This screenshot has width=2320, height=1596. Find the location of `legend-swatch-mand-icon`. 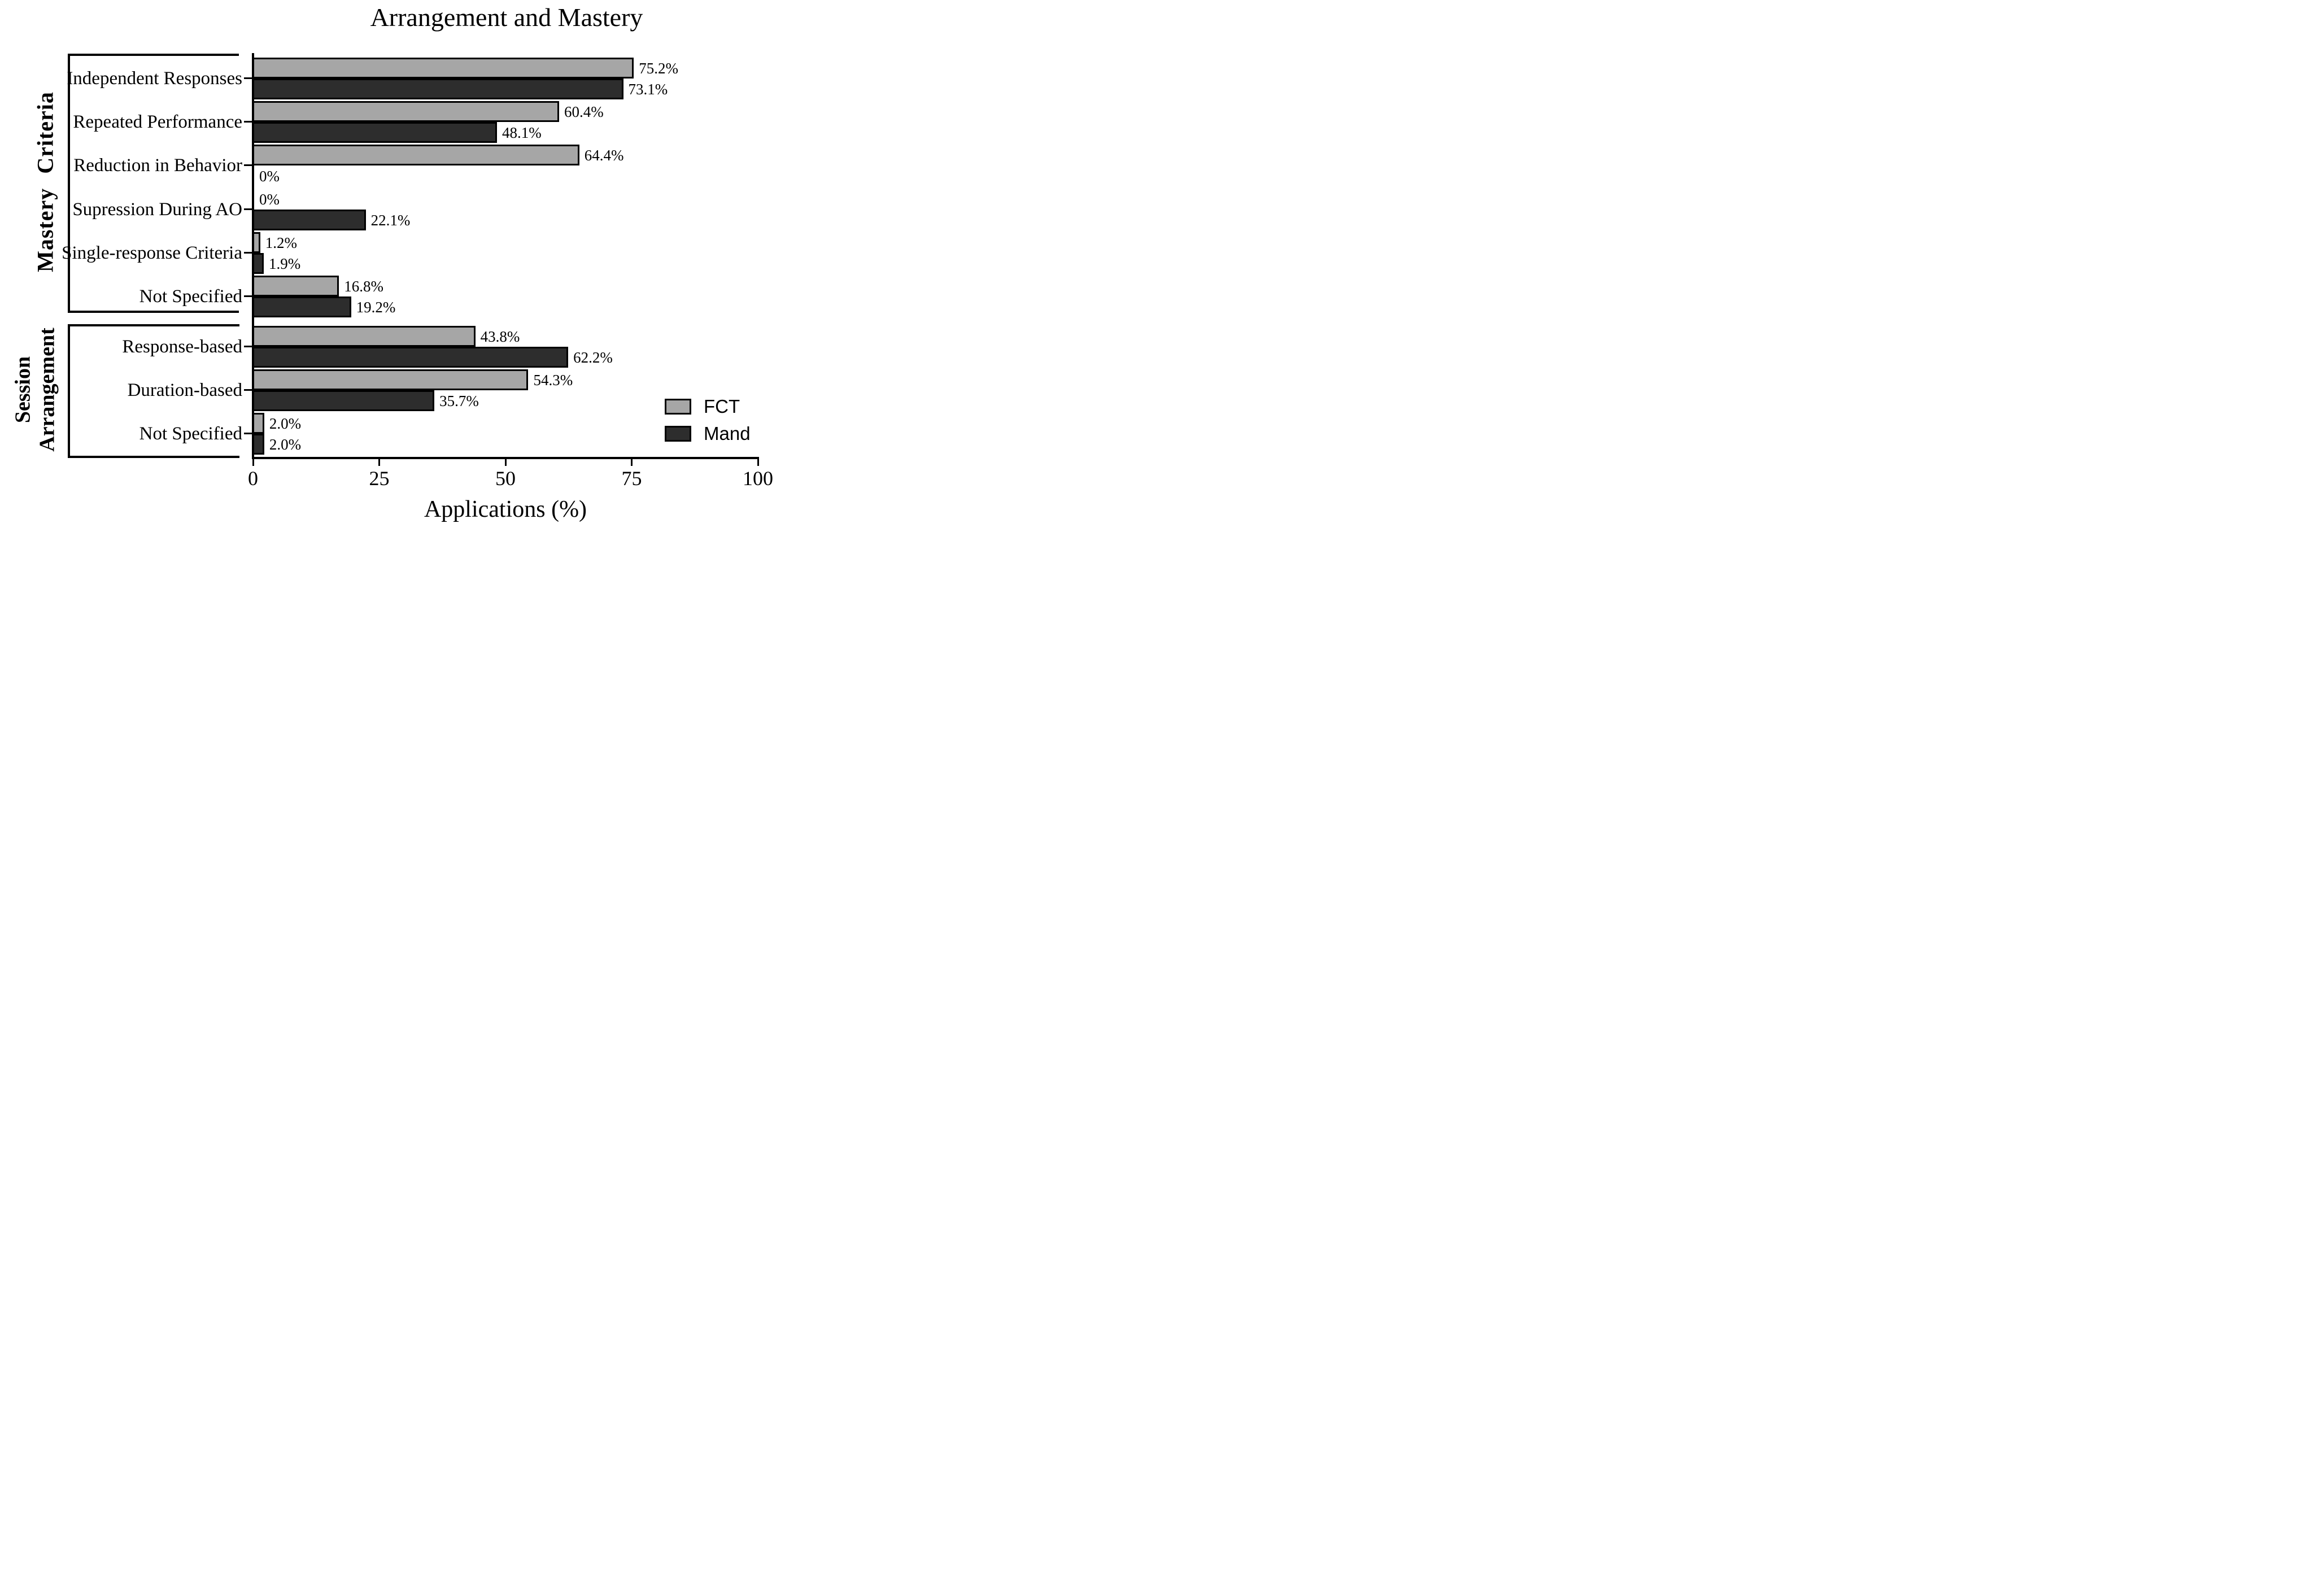

legend-swatch-mand-icon is located at coordinates (678, 434).